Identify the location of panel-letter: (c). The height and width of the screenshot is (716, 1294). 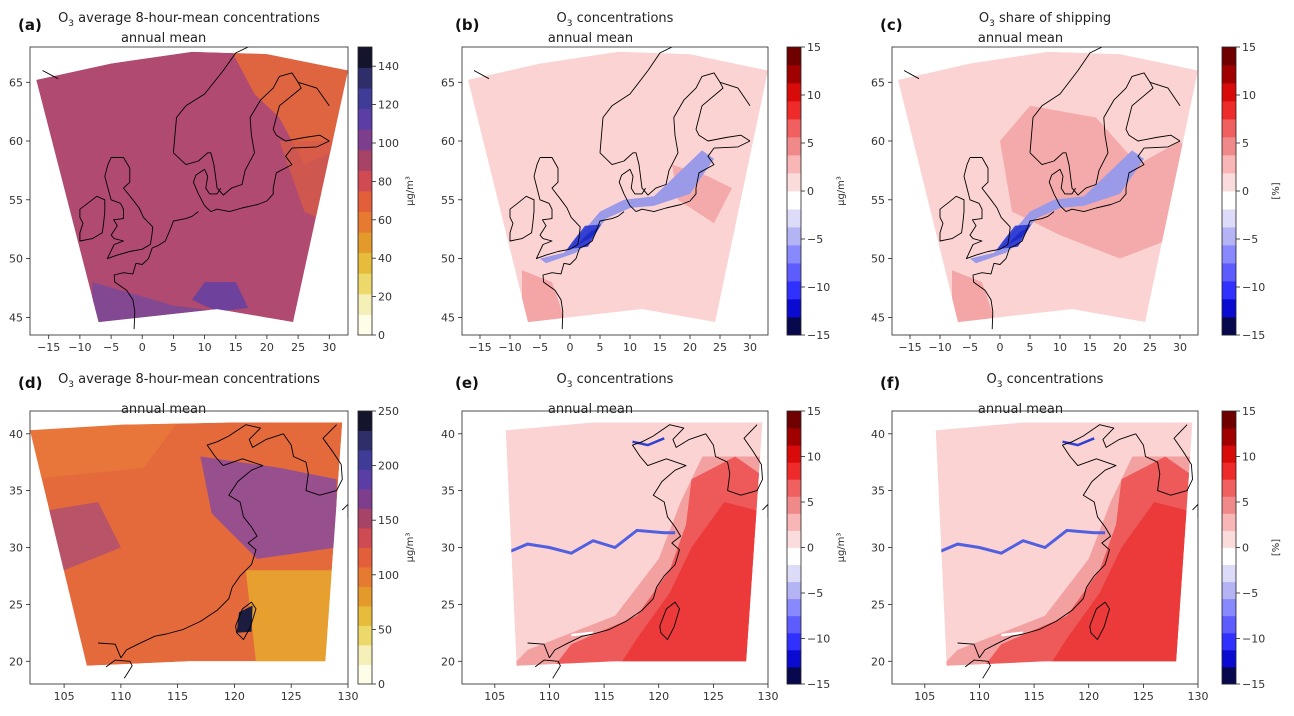
(891, 25).